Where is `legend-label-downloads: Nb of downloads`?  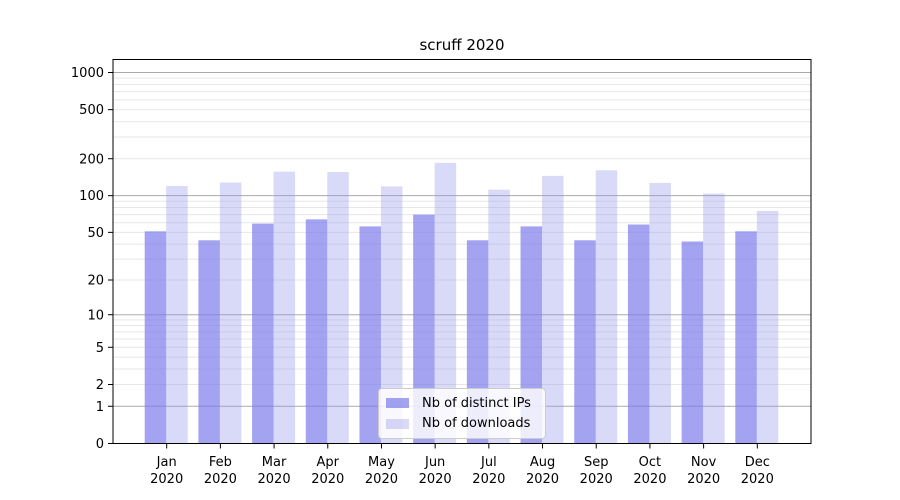
legend-label-downloads: Nb of downloads is located at coordinates (476, 424).